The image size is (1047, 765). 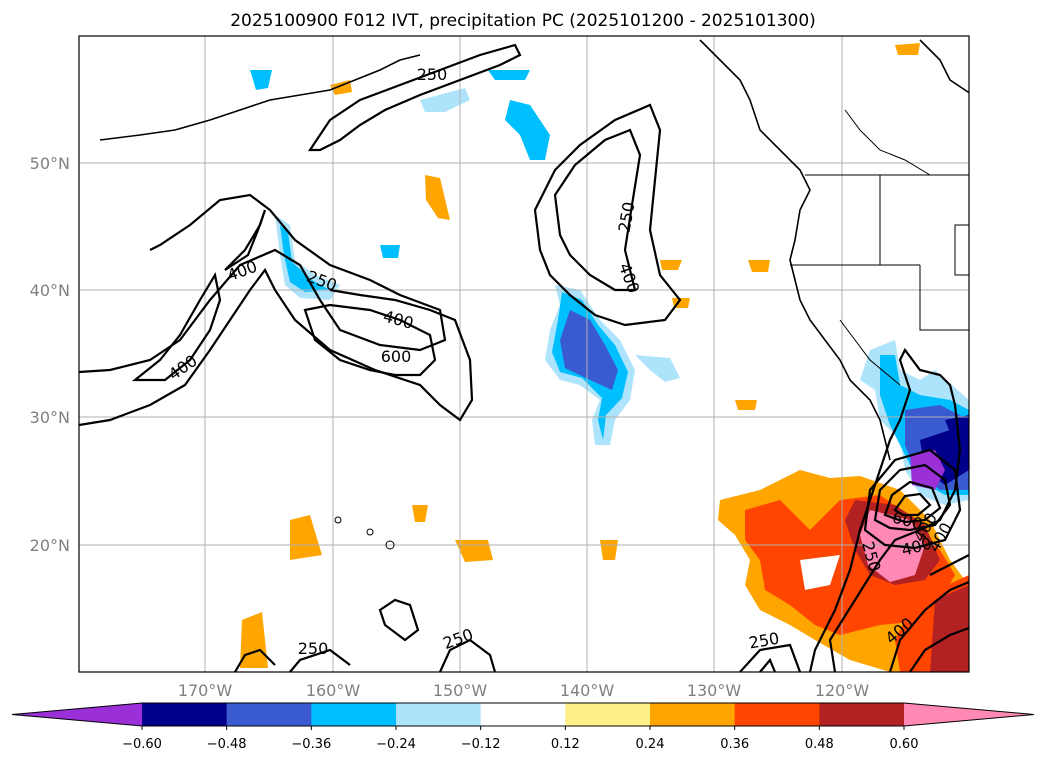 What do you see at coordinates (460, 690) in the screenshot?
I see `lon-label: 150°W` at bounding box center [460, 690].